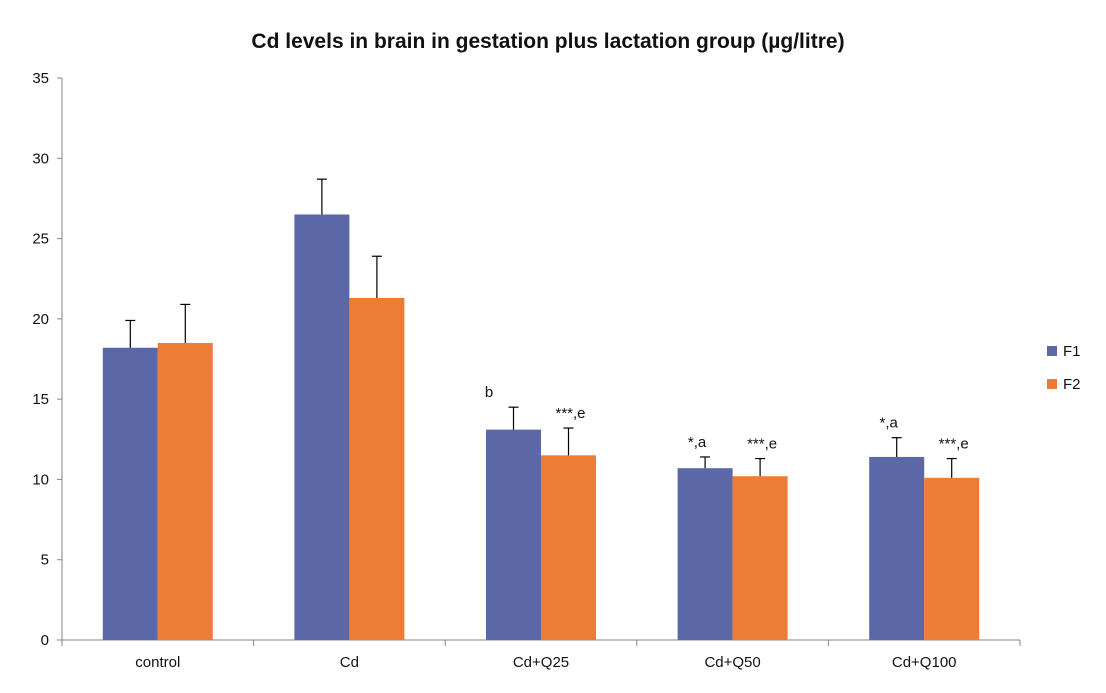 The image size is (1106, 693). What do you see at coordinates (40, 399) in the screenshot?
I see `y-tick-label: 15` at bounding box center [40, 399].